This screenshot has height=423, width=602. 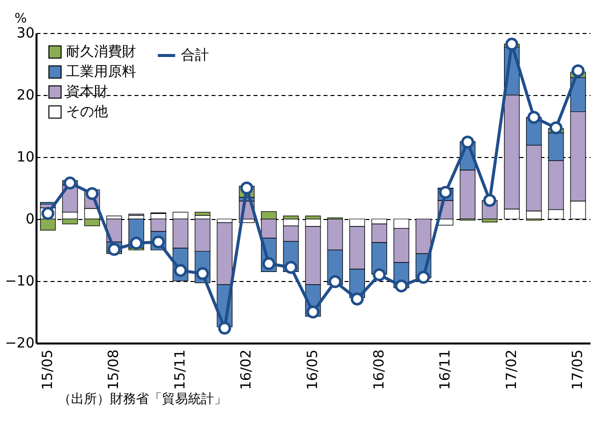 What do you see at coordinates (19, 282) in the screenshot?
I see `y-tick-label: −10` at bounding box center [19, 282].